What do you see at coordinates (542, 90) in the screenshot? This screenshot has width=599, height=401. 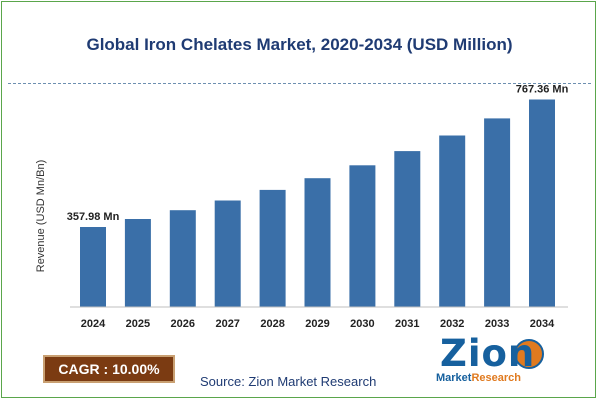 I see `data-label-2034: 767.36 Mn` at bounding box center [542, 90].